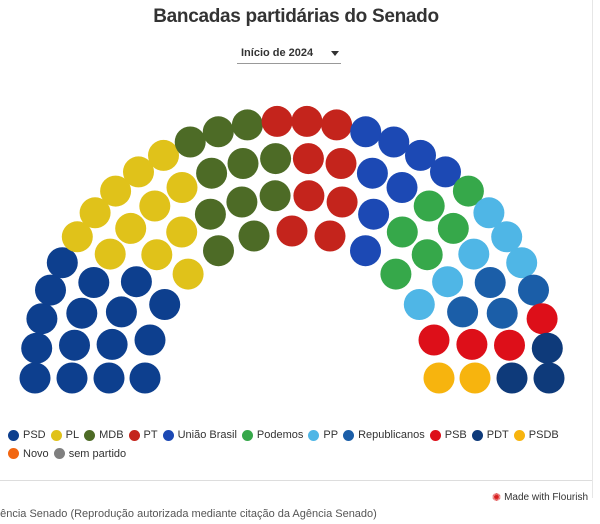 The height and width of the screenshot is (524, 600). I want to click on legend-item-pl: PL, so click(64, 435).